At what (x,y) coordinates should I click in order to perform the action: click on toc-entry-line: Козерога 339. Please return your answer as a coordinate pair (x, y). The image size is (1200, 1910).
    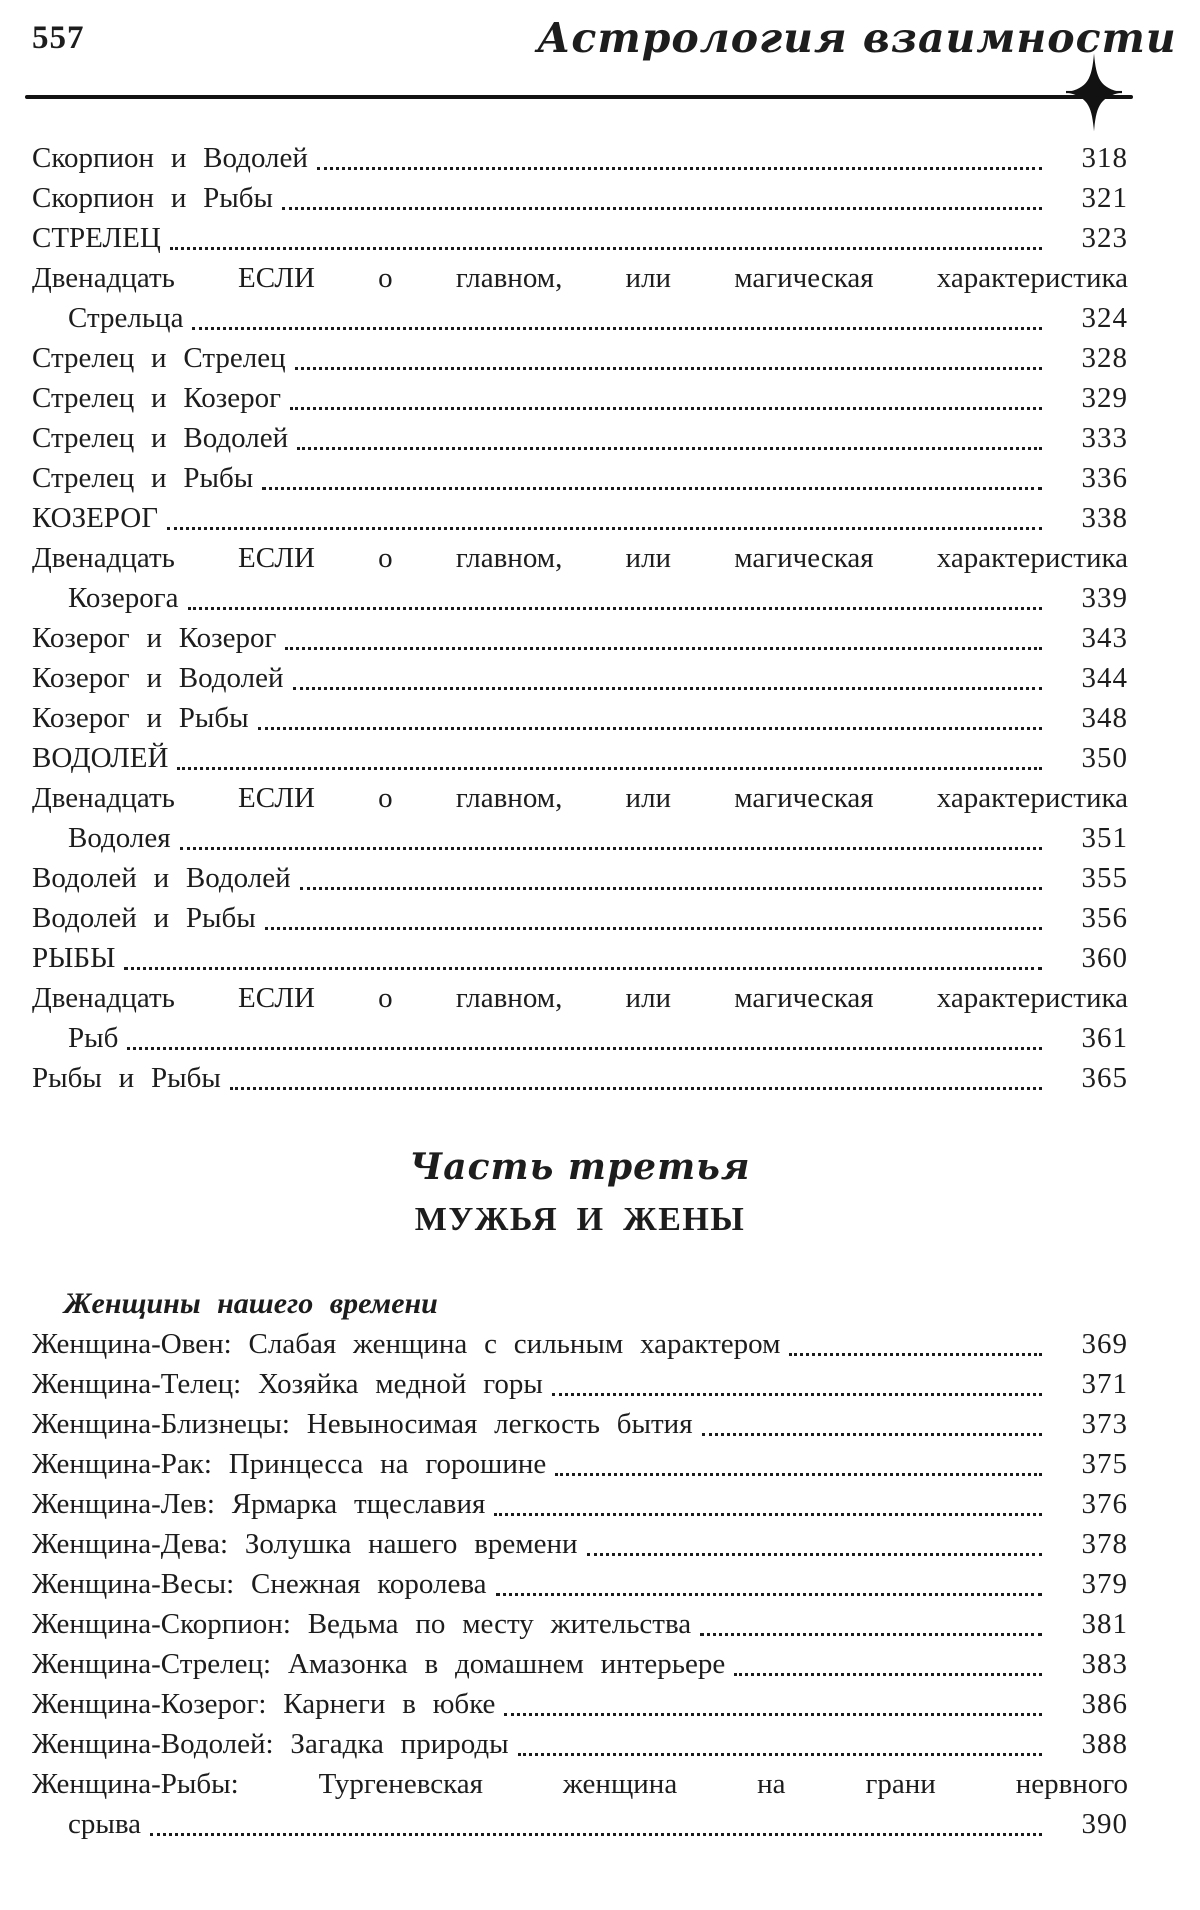
    Looking at the image, I should click on (580, 598).